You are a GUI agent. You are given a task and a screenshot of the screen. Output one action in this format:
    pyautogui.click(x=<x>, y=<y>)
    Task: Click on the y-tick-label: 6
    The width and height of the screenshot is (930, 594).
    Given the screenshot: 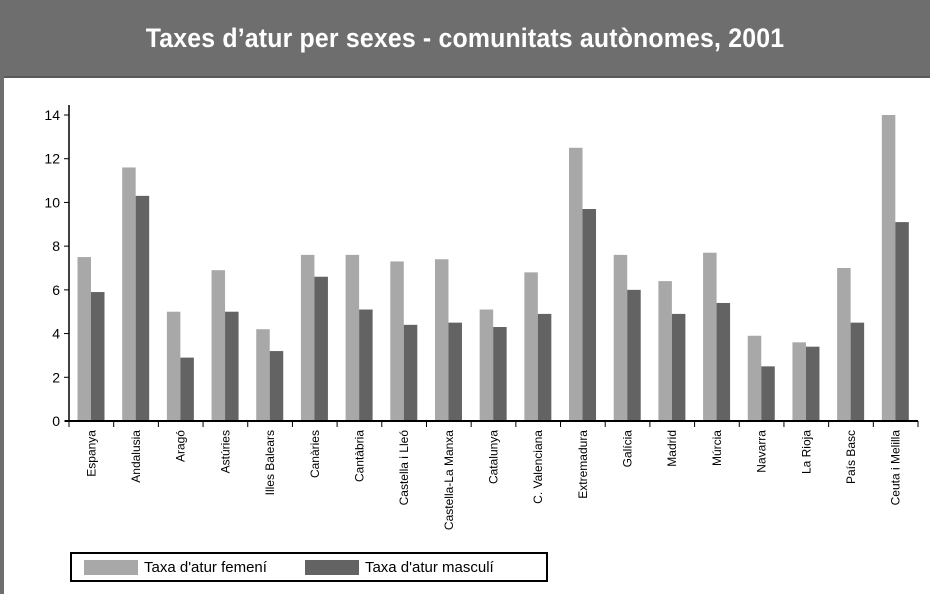 What is the action you would take?
    pyautogui.click(x=56, y=290)
    